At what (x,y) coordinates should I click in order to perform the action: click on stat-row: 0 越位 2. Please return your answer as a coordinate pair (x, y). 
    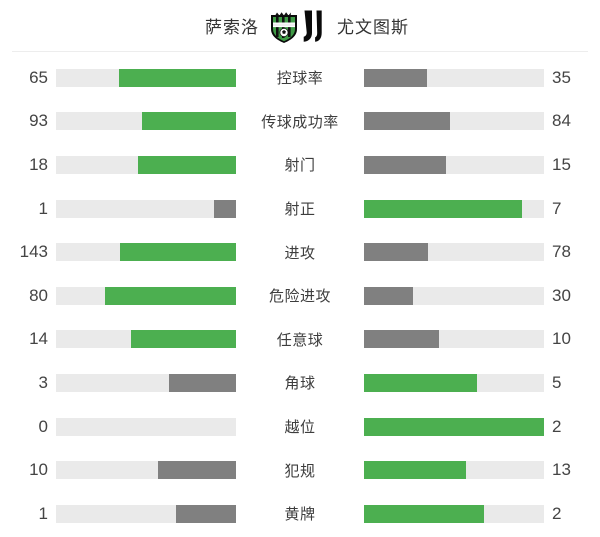
    Looking at the image, I should click on (300, 427).